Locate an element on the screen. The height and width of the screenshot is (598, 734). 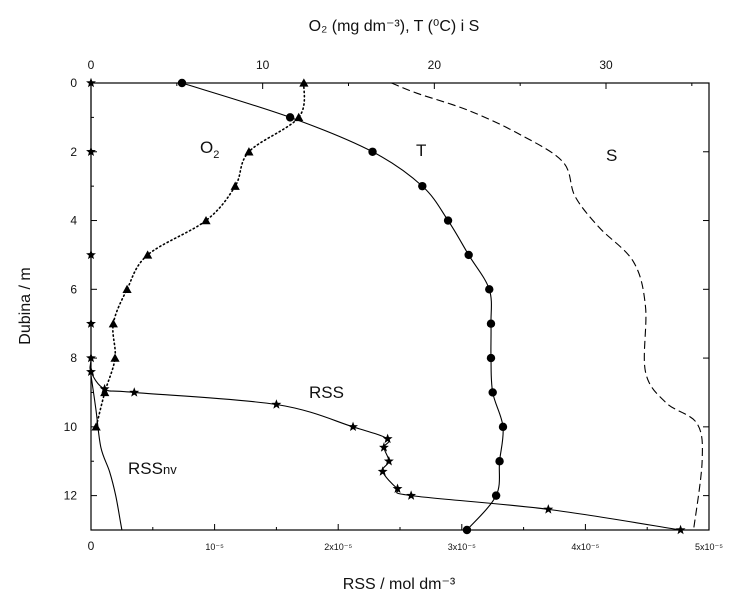
series-label-rss: RSS is located at coordinates (326, 392).